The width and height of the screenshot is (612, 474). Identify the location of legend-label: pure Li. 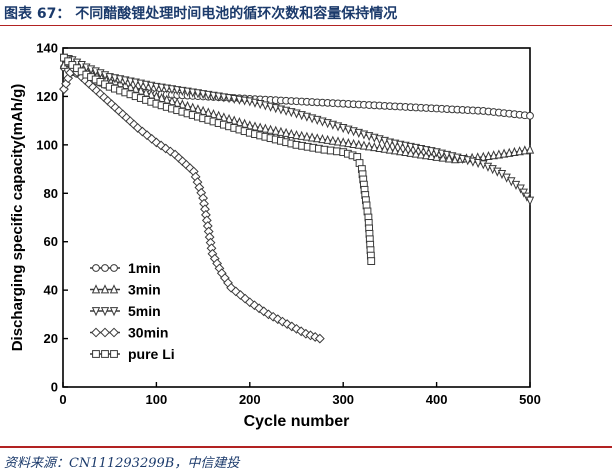
(151, 354).